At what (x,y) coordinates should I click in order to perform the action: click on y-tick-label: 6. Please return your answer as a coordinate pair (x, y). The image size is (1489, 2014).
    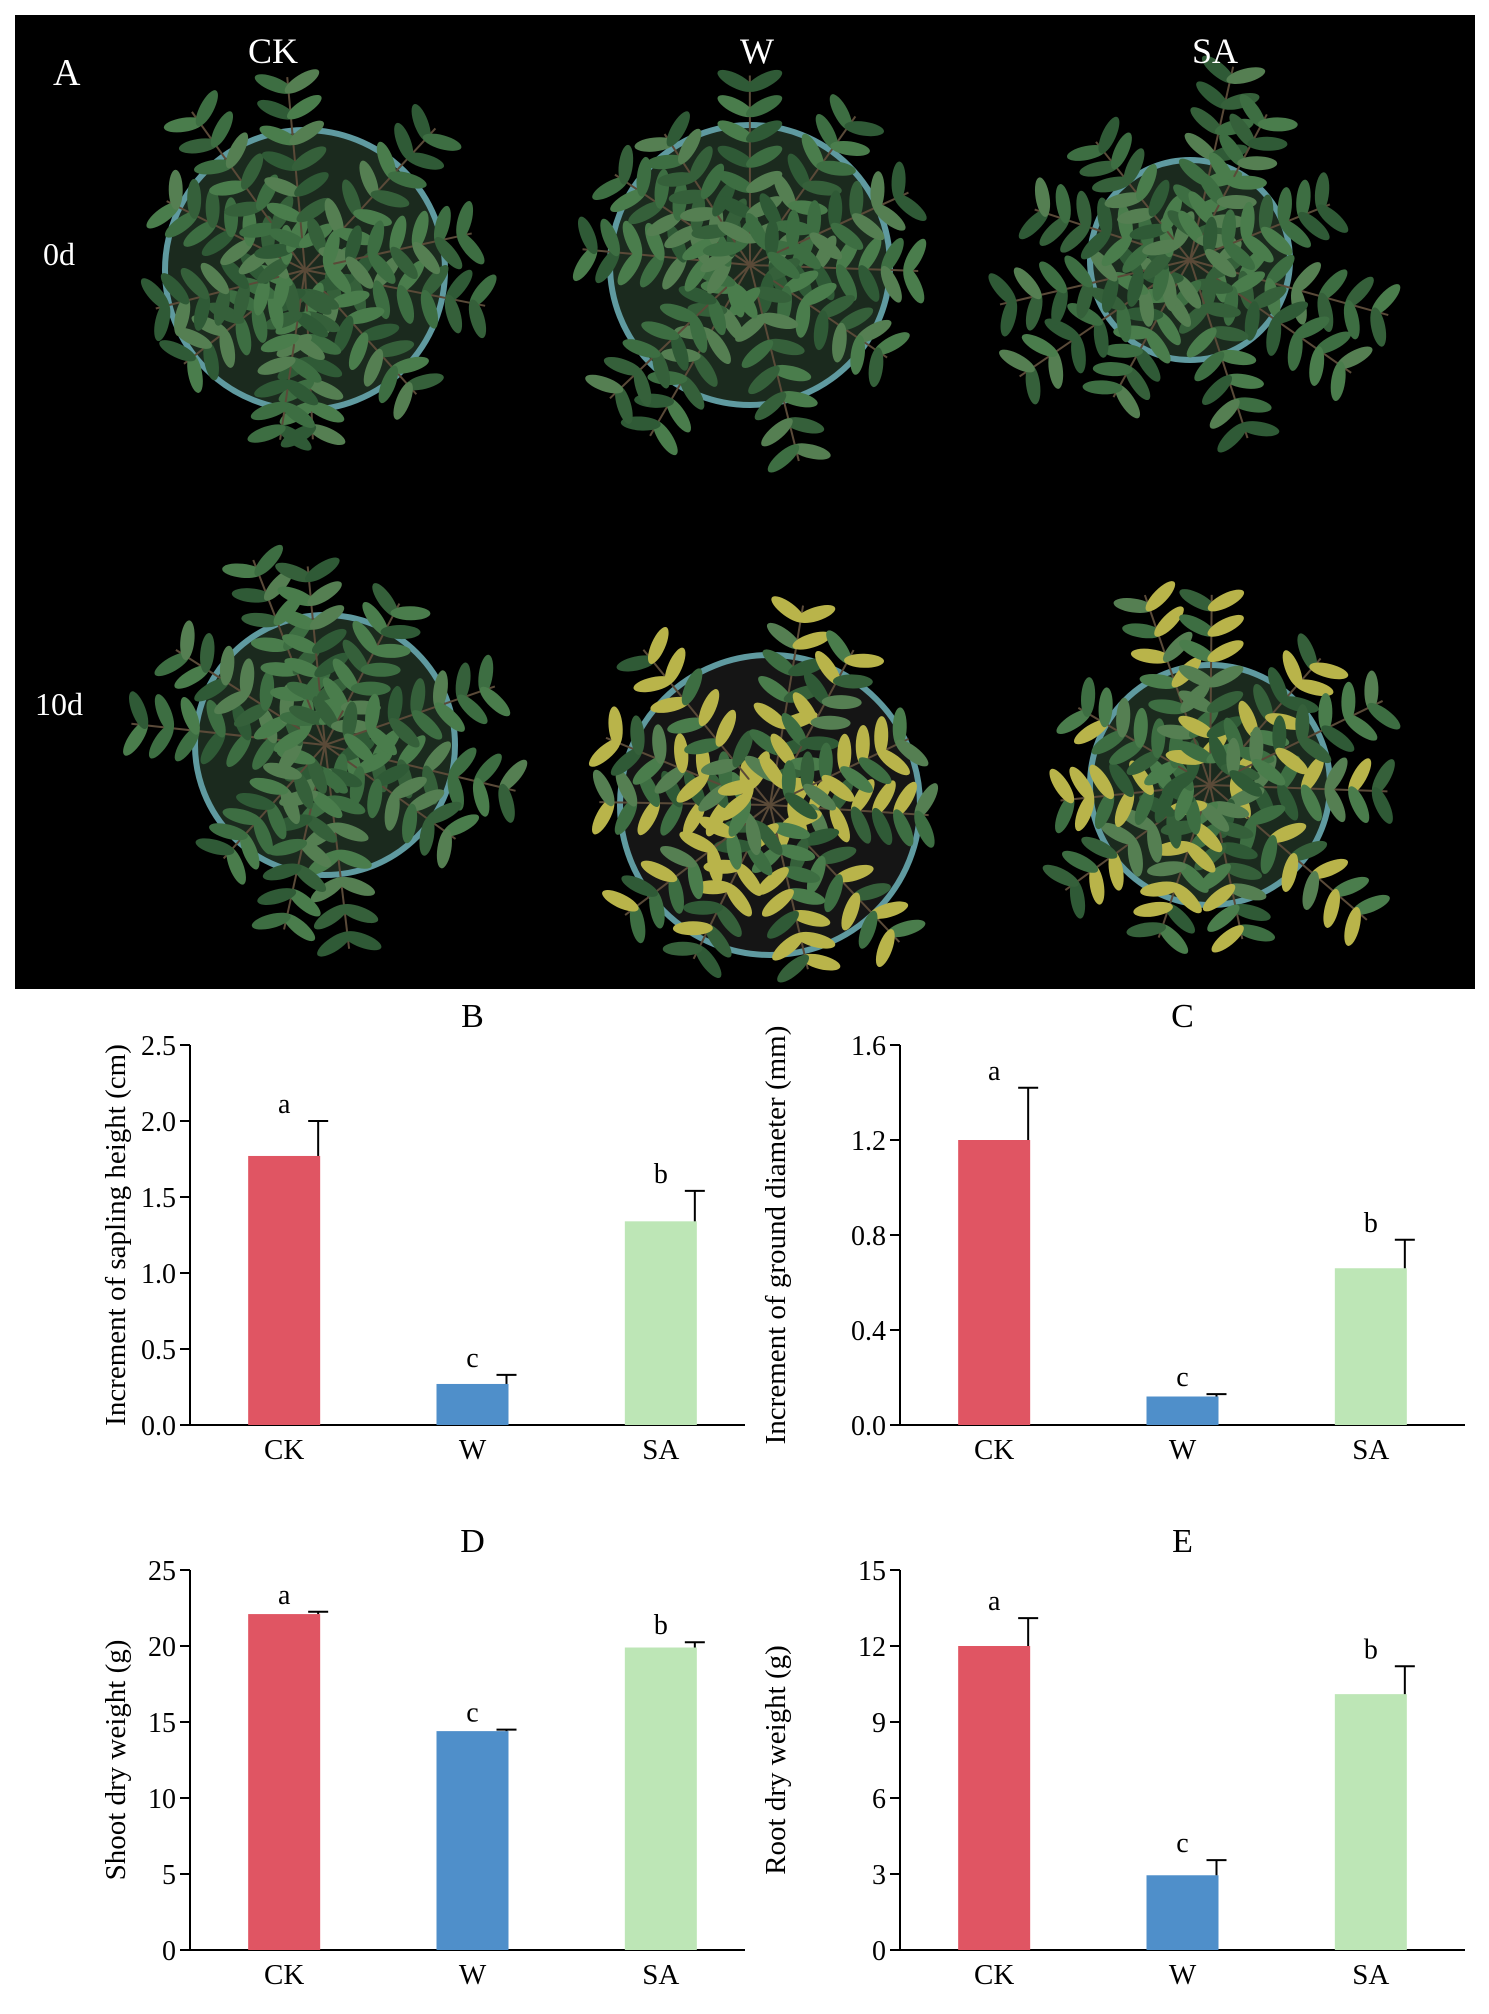
    Looking at the image, I should click on (879, 1799).